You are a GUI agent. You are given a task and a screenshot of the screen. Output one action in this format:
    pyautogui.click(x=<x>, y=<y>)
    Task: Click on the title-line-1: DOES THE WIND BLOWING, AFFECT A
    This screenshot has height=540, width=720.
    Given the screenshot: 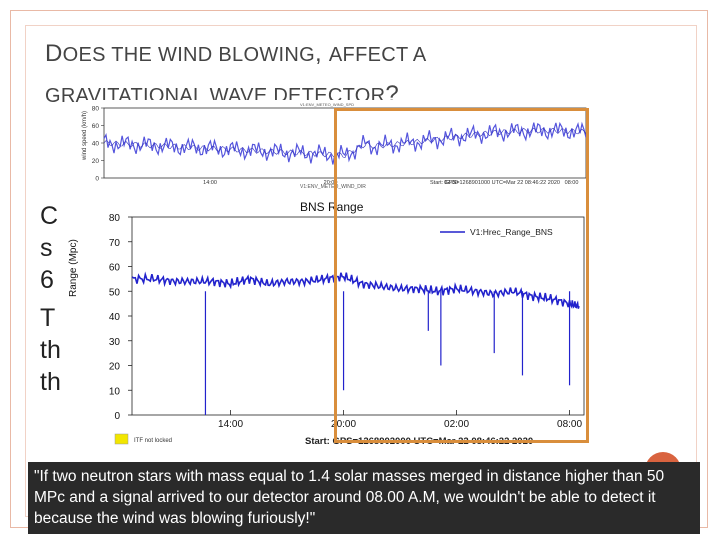 What is the action you would take?
    pyautogui.click(x=355, y=54)
    